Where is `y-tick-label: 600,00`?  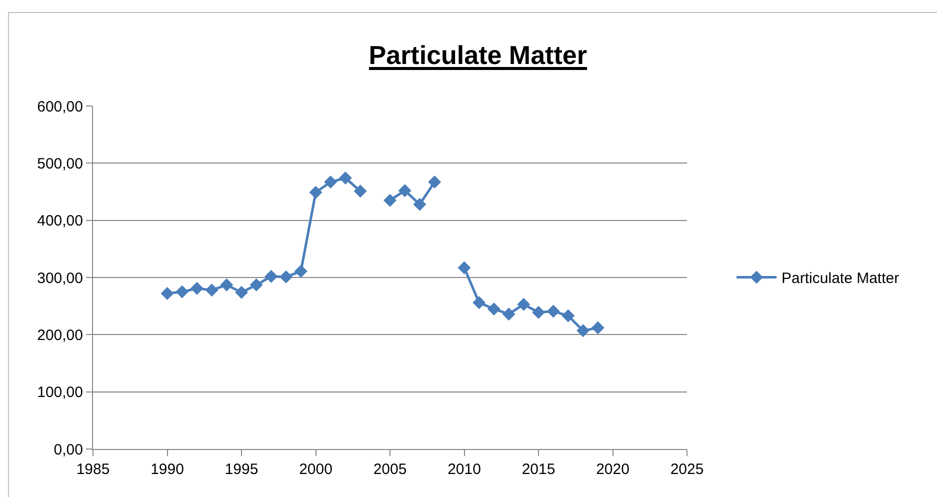 y-tick-label: 600,00 is located at coordinates (60, 107).